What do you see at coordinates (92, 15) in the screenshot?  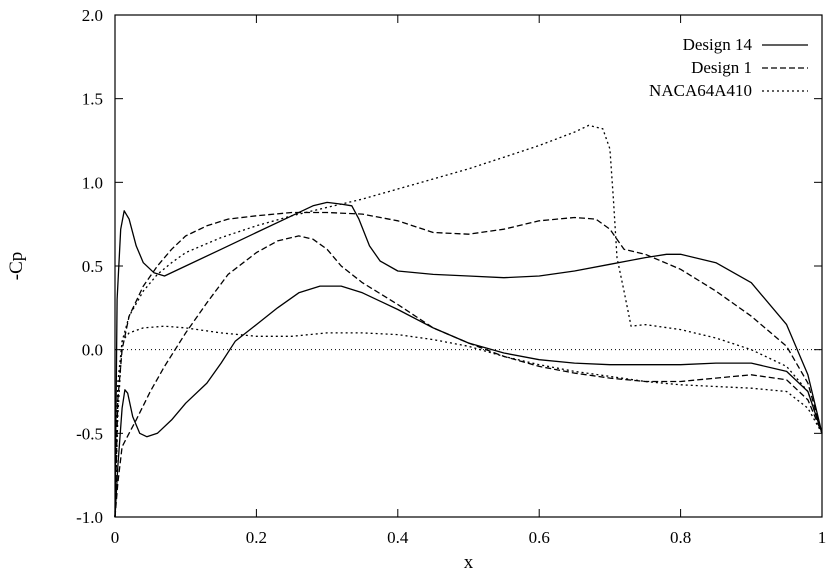 I see `y-tick-label: 2.0` at bounding box center [92, 15].